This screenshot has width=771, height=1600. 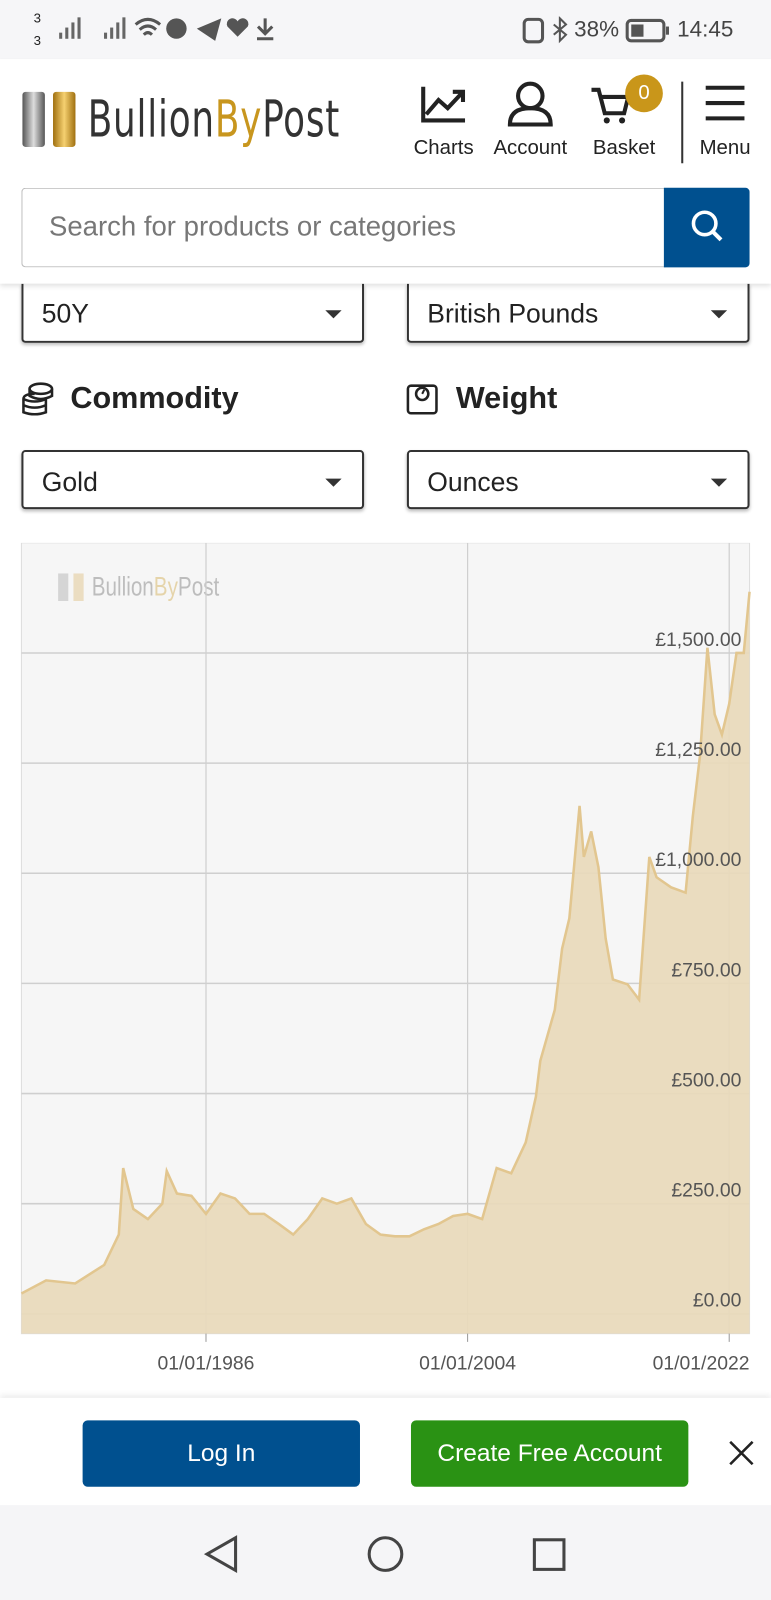 I want to click on battery-icon, so click(x=647, y=30).